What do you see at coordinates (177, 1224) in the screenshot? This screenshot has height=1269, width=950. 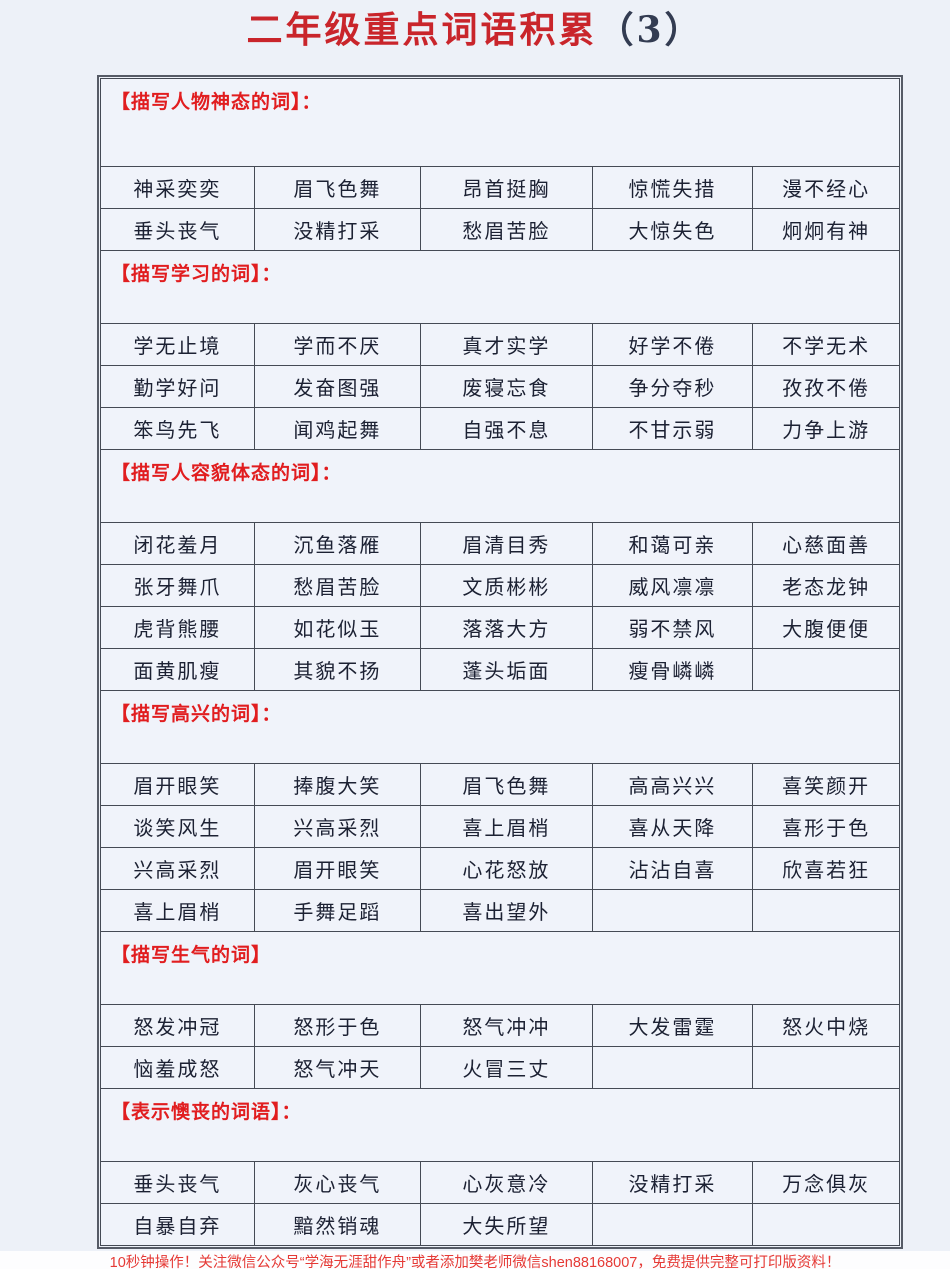 I see `word-cell: 自暴自弃` at bounding box center [177, 1224].